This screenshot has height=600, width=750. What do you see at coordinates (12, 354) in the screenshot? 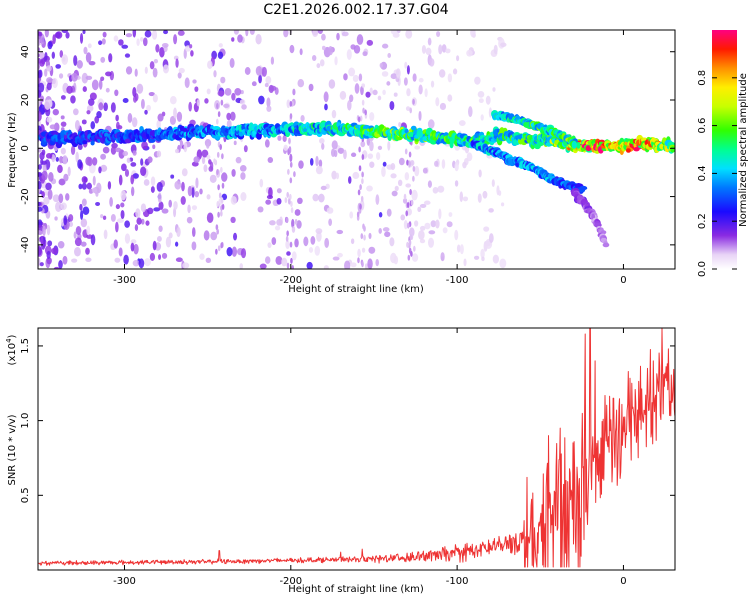
I see `snr-multiplier-base: (x10` at bounding box center [12, 354].